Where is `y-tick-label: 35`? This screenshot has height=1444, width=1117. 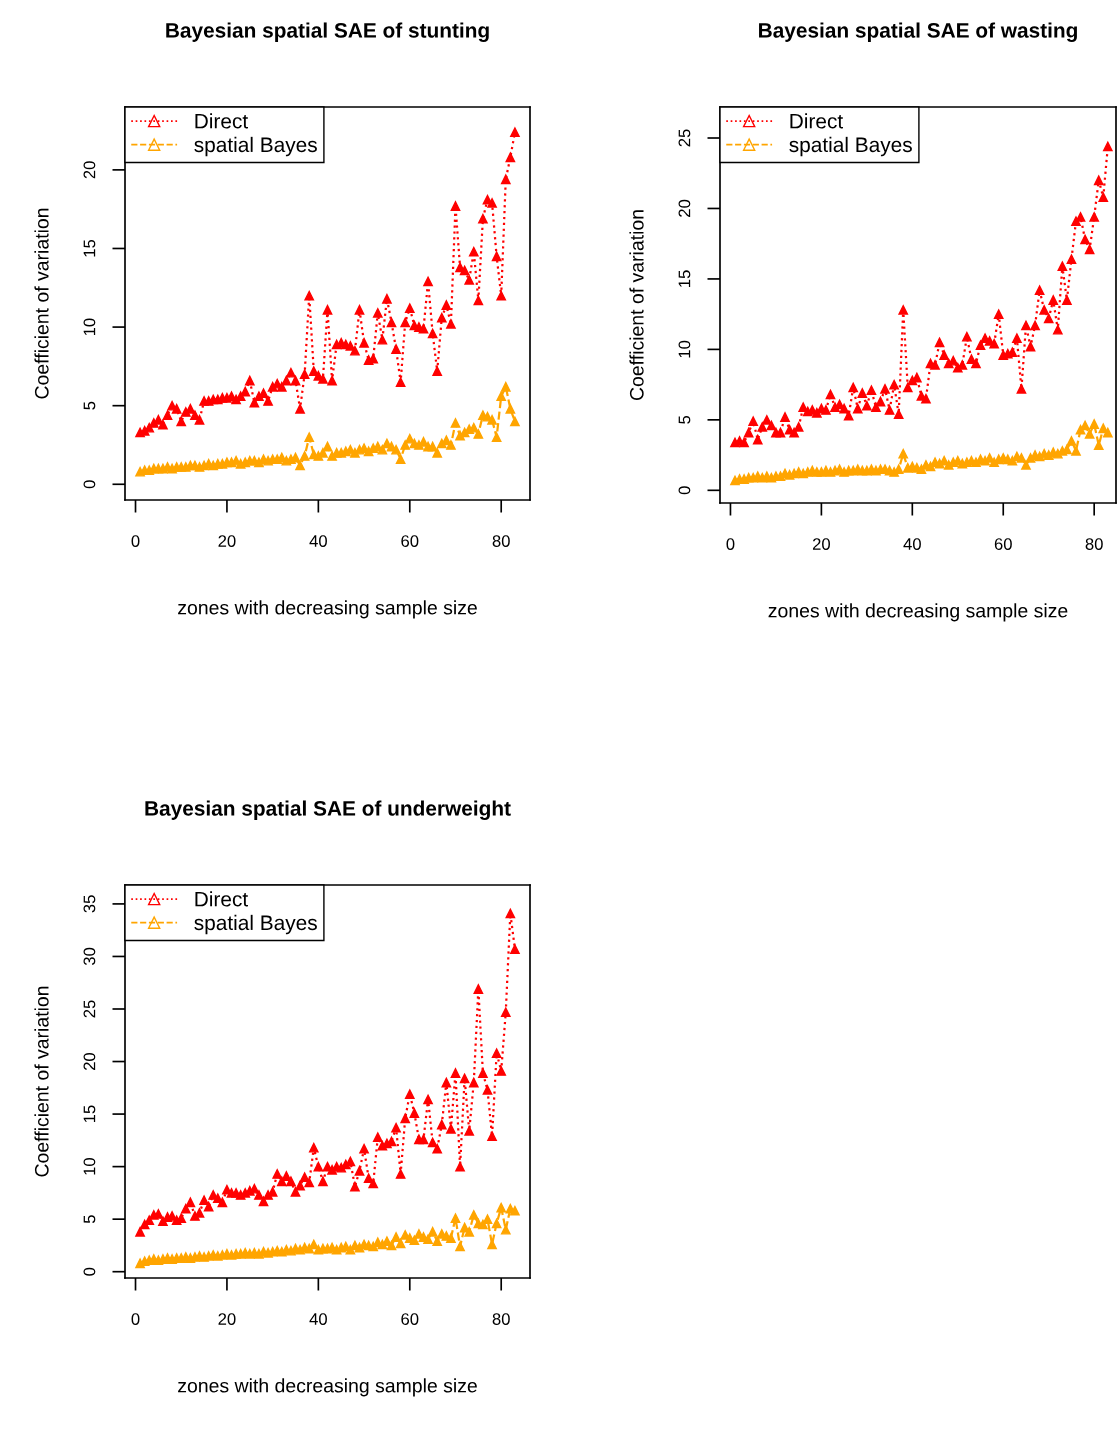
y-tick-label: 35 is located at coordinates (89, 904).